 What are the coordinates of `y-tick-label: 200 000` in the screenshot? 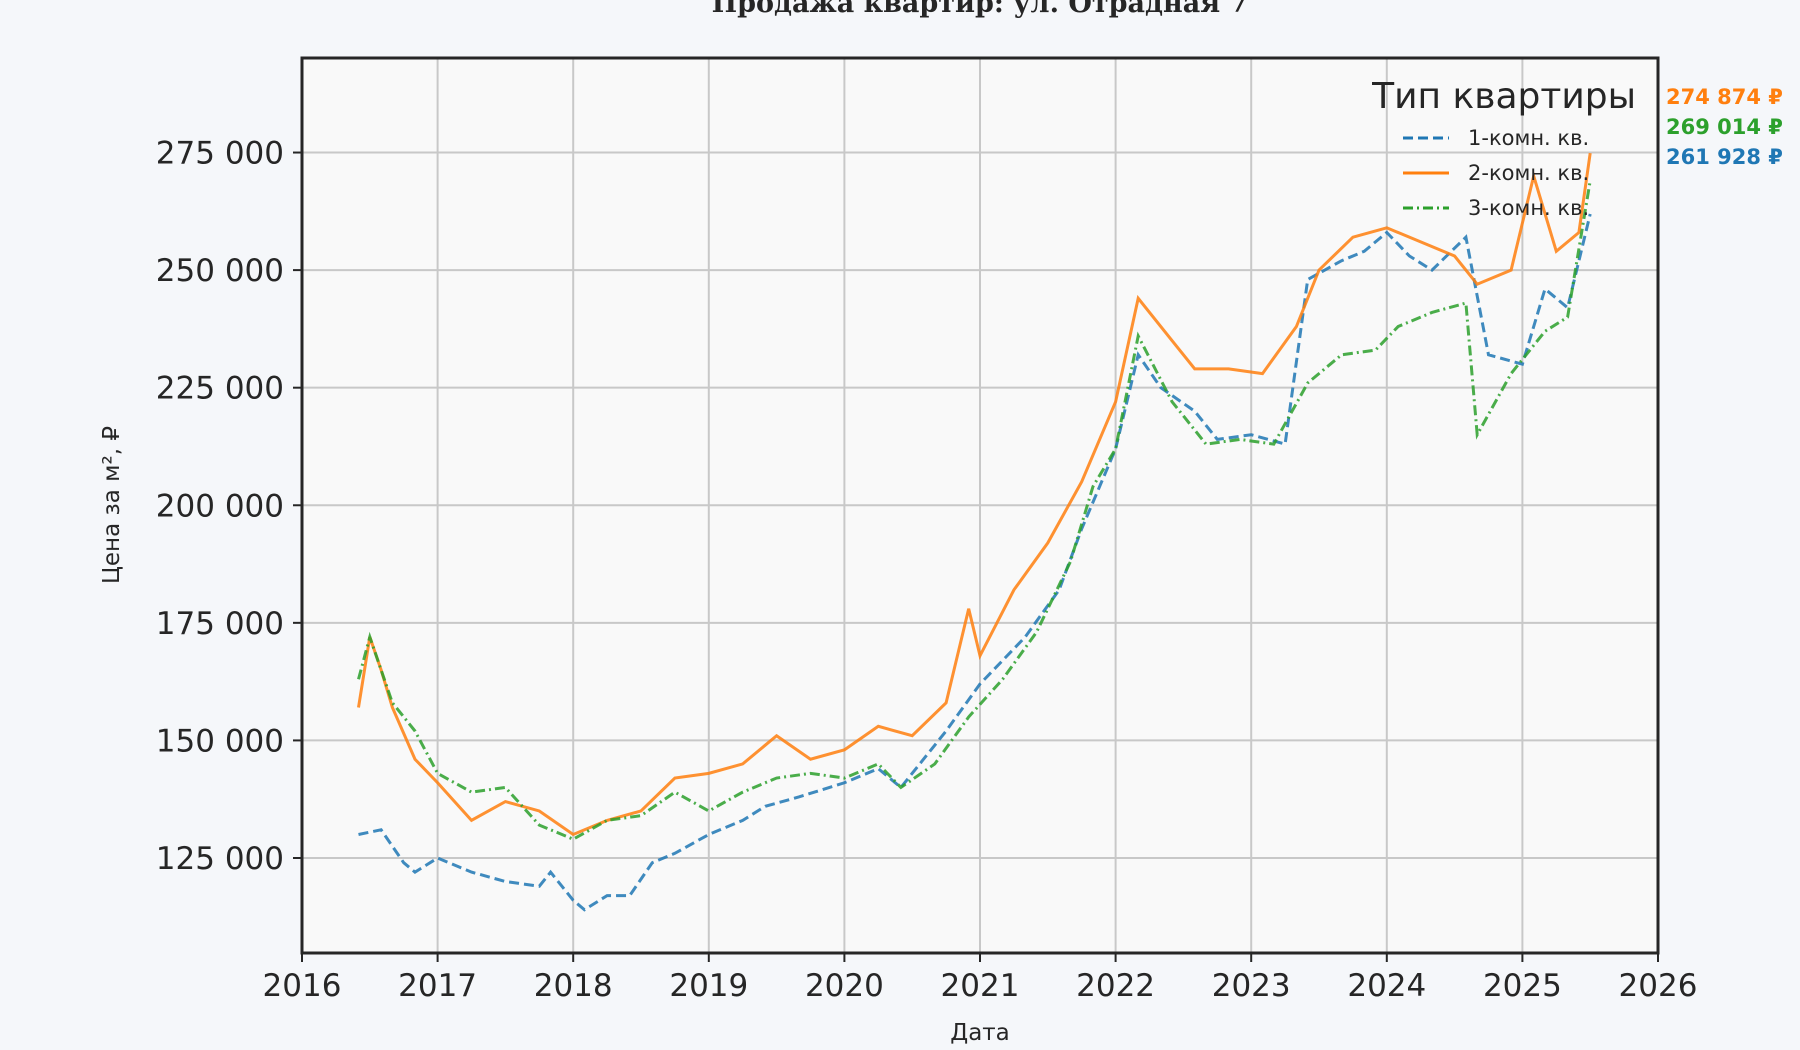 It's located at (220, 506).